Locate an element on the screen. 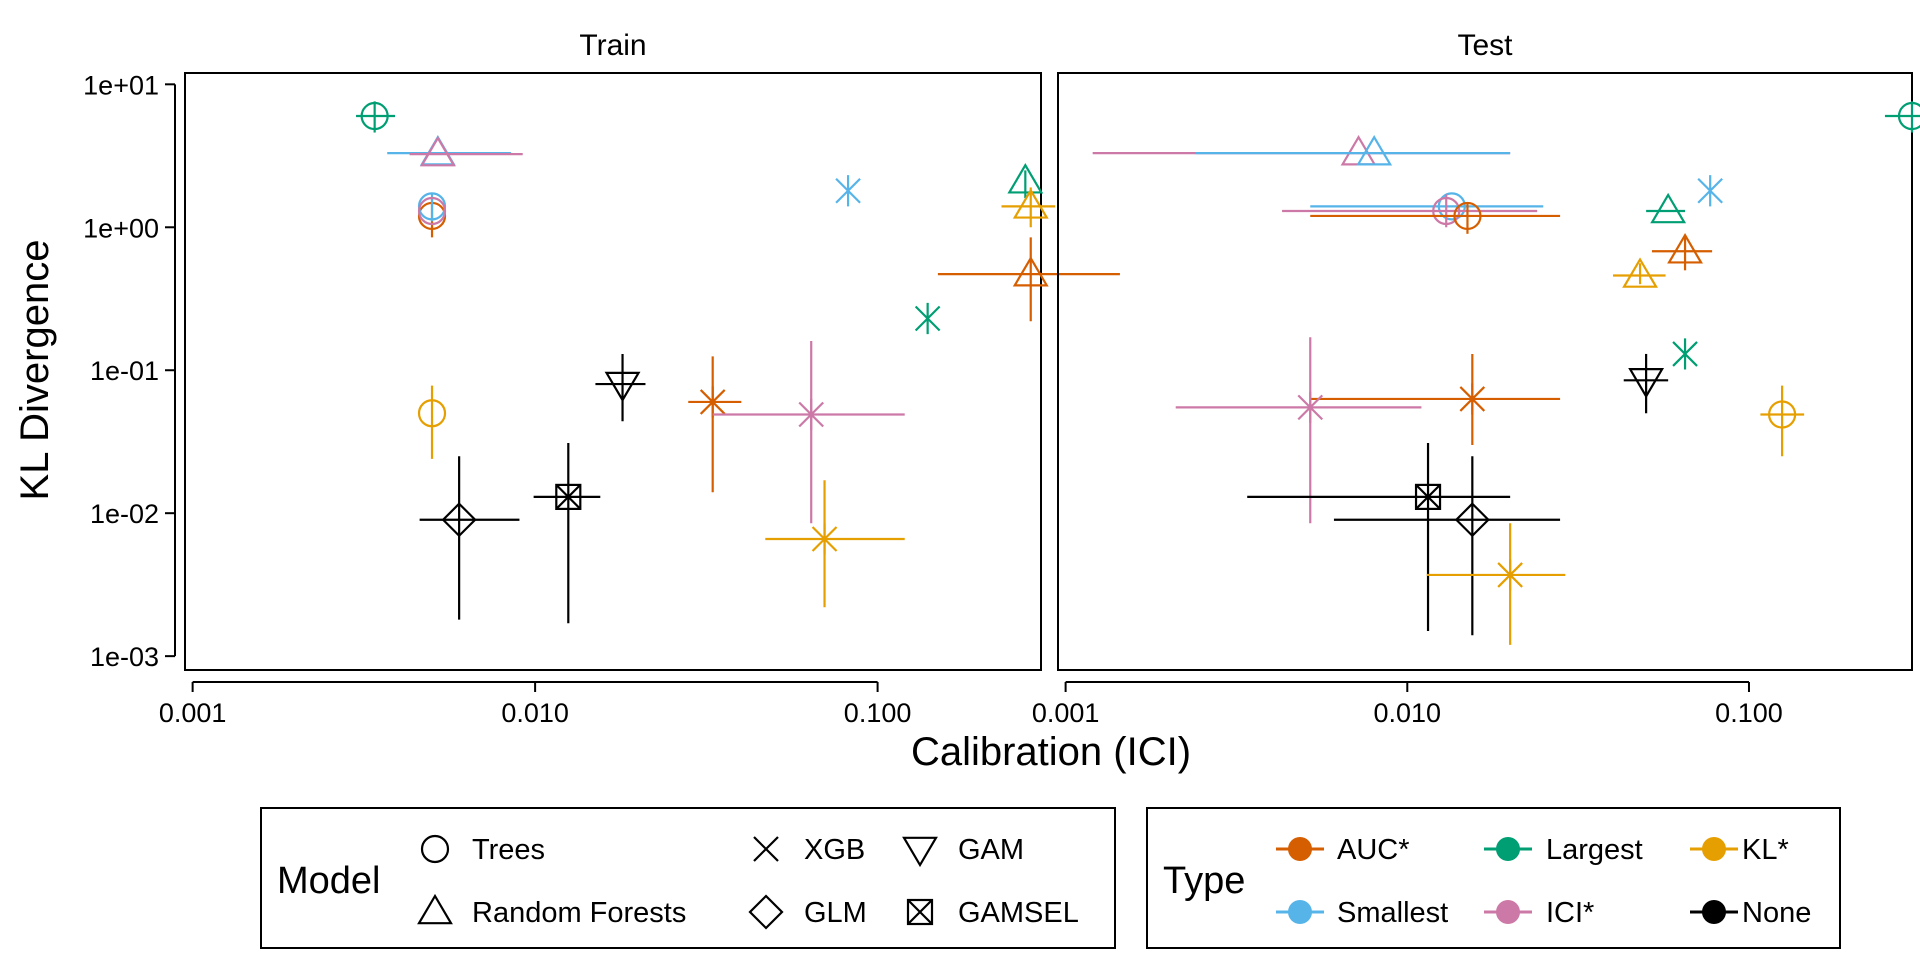  legend-model-frame is located at coordinates (688, 878).